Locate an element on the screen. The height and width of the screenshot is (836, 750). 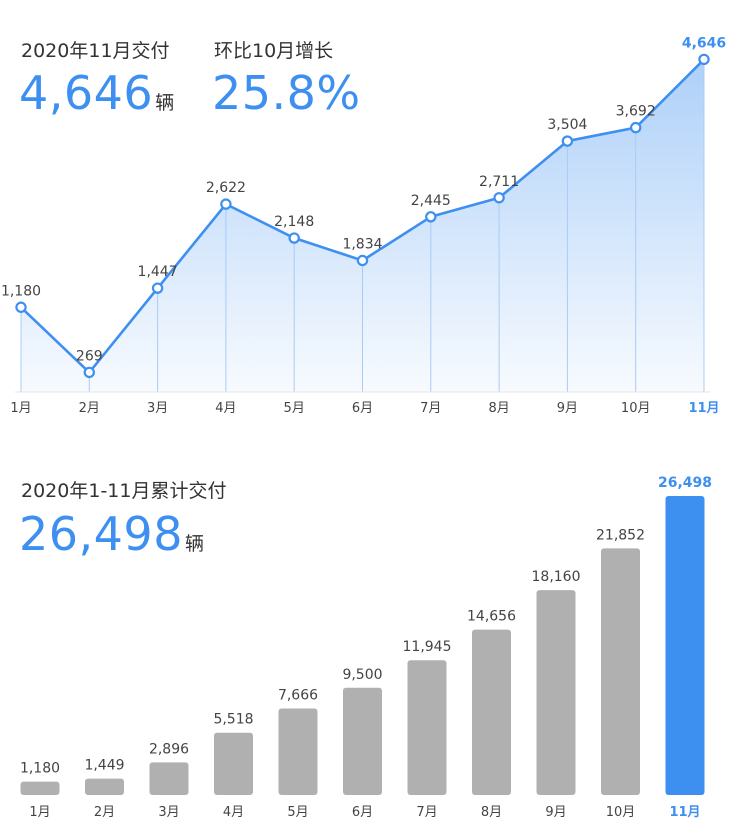
bar-value-label: 5,518 is located at coordinates (233, 720).